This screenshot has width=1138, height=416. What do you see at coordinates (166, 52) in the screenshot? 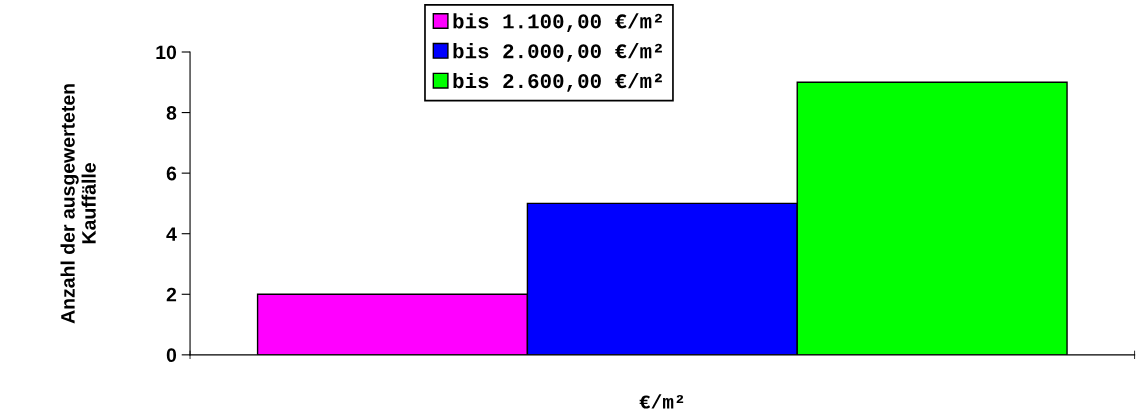
I see `y-tick-label: 10` at bounding box center [166, 52].